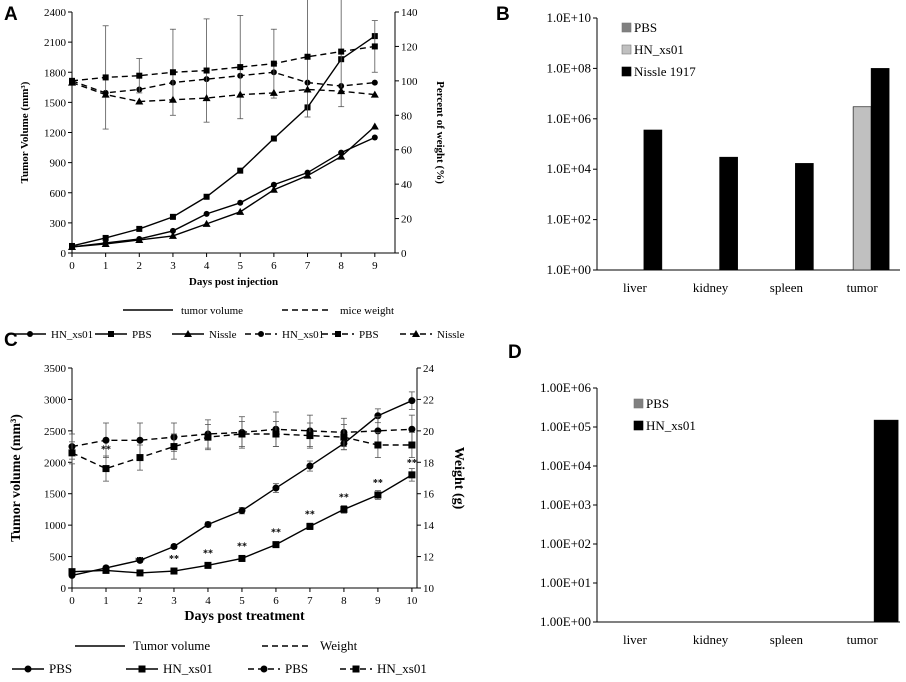  I want to click on d-category-label: liver, so click(635, 639).